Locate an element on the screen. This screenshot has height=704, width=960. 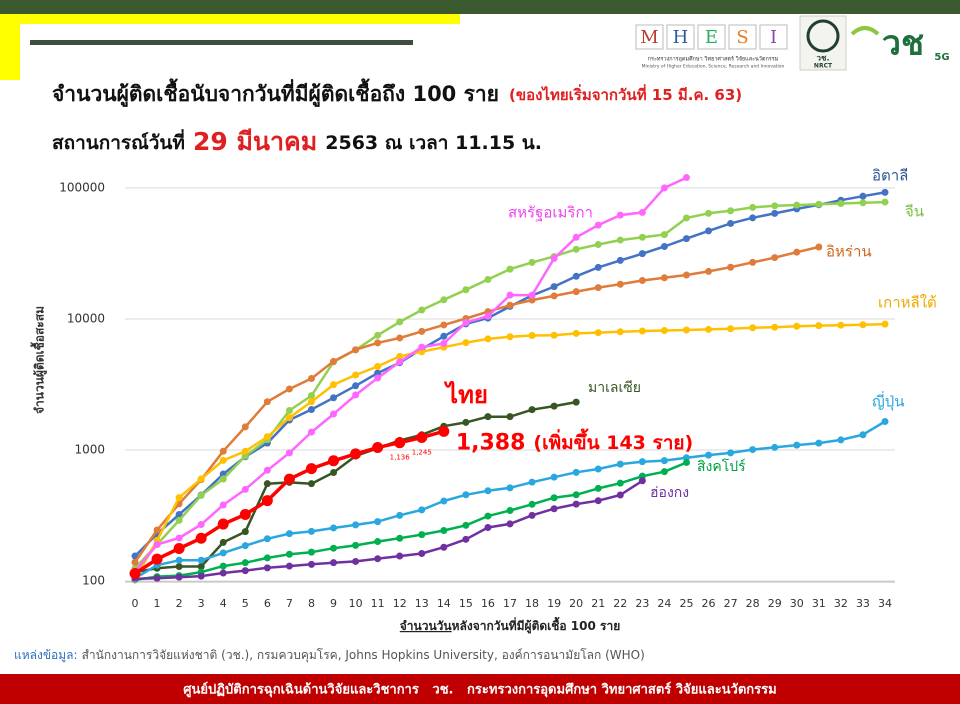
nrct-th: วช. is located at coordinates (823, 58).